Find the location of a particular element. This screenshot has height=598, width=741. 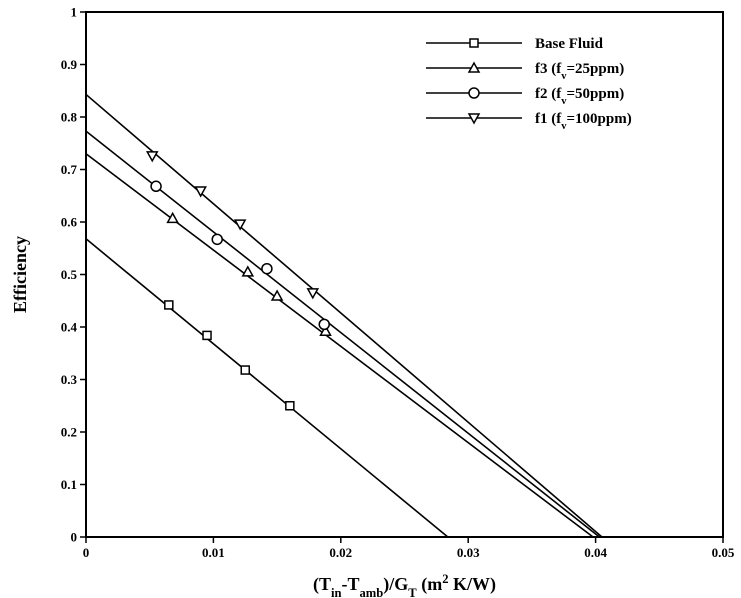

data-markers is located at coordinates (238, 281).